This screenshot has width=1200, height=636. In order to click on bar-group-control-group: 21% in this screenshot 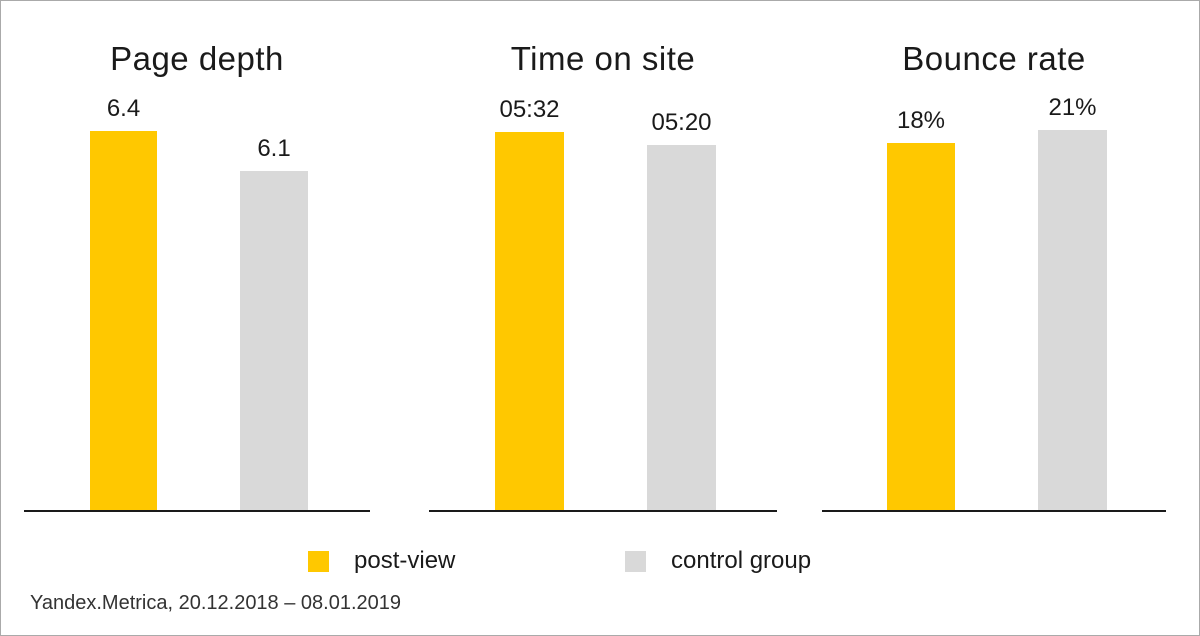, I will do `click(1072, 302)`.